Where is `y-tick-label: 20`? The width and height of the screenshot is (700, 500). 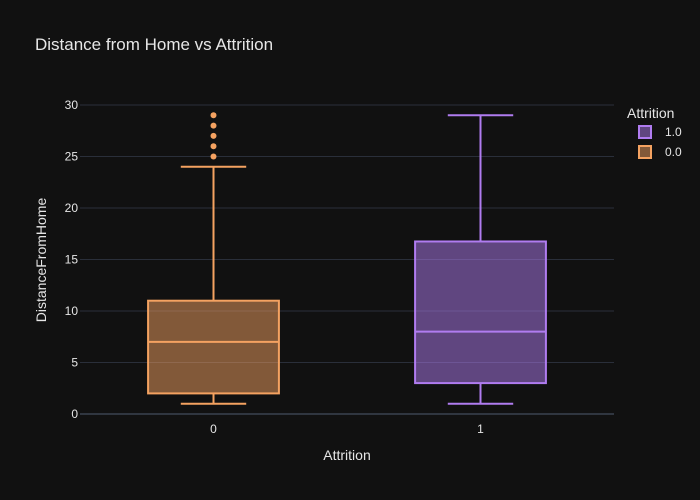
y-tick-label: 20 is located at coordinates (72, 208).